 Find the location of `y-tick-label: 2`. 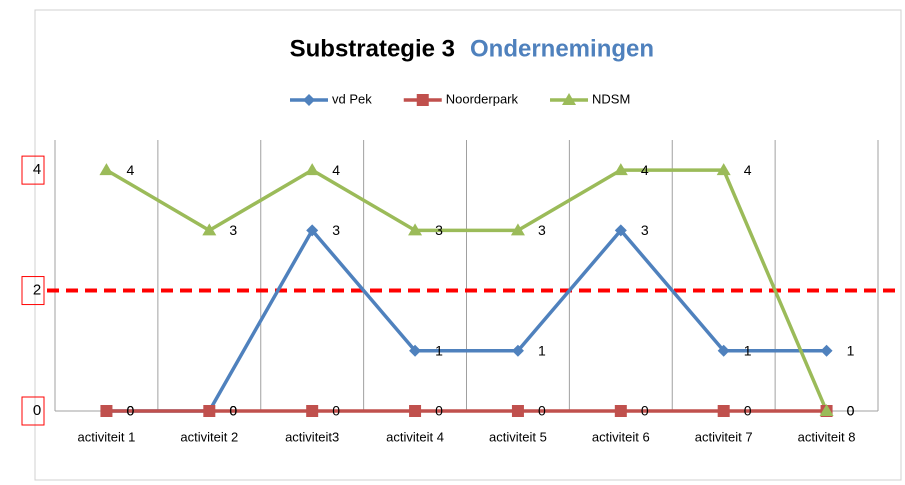

y-tick-label: 2 is located at coordinates (37, 290).